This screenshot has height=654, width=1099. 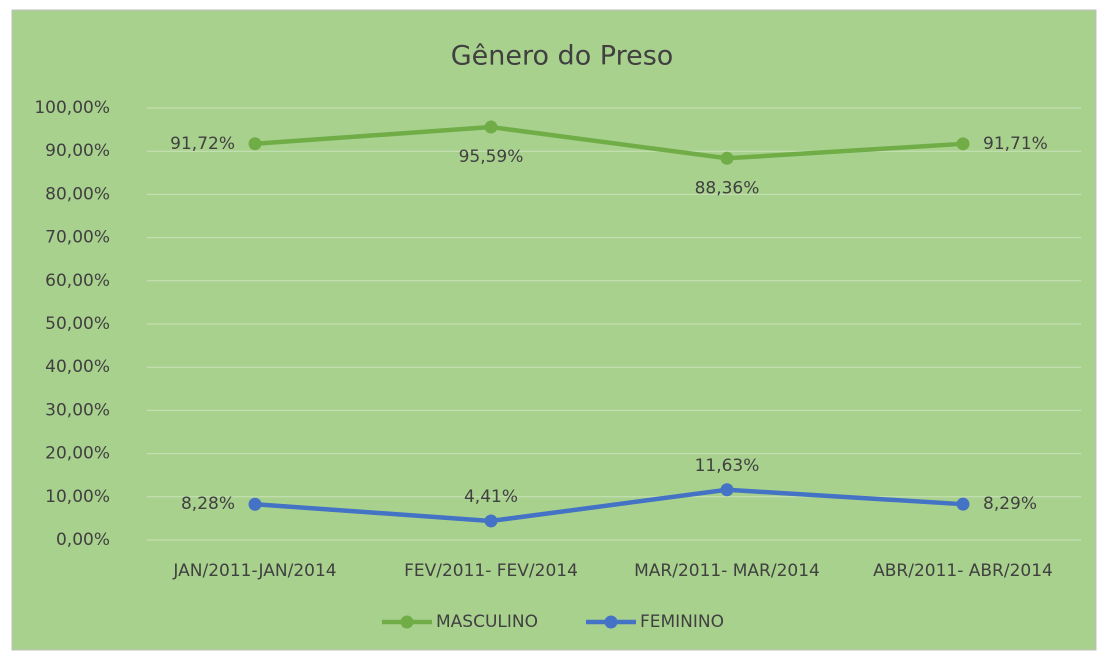 What do you see at coordinates (77, 497) in the screenshot?
I see `y-tick-label: 10,00%` at bounding box center [77, 497].